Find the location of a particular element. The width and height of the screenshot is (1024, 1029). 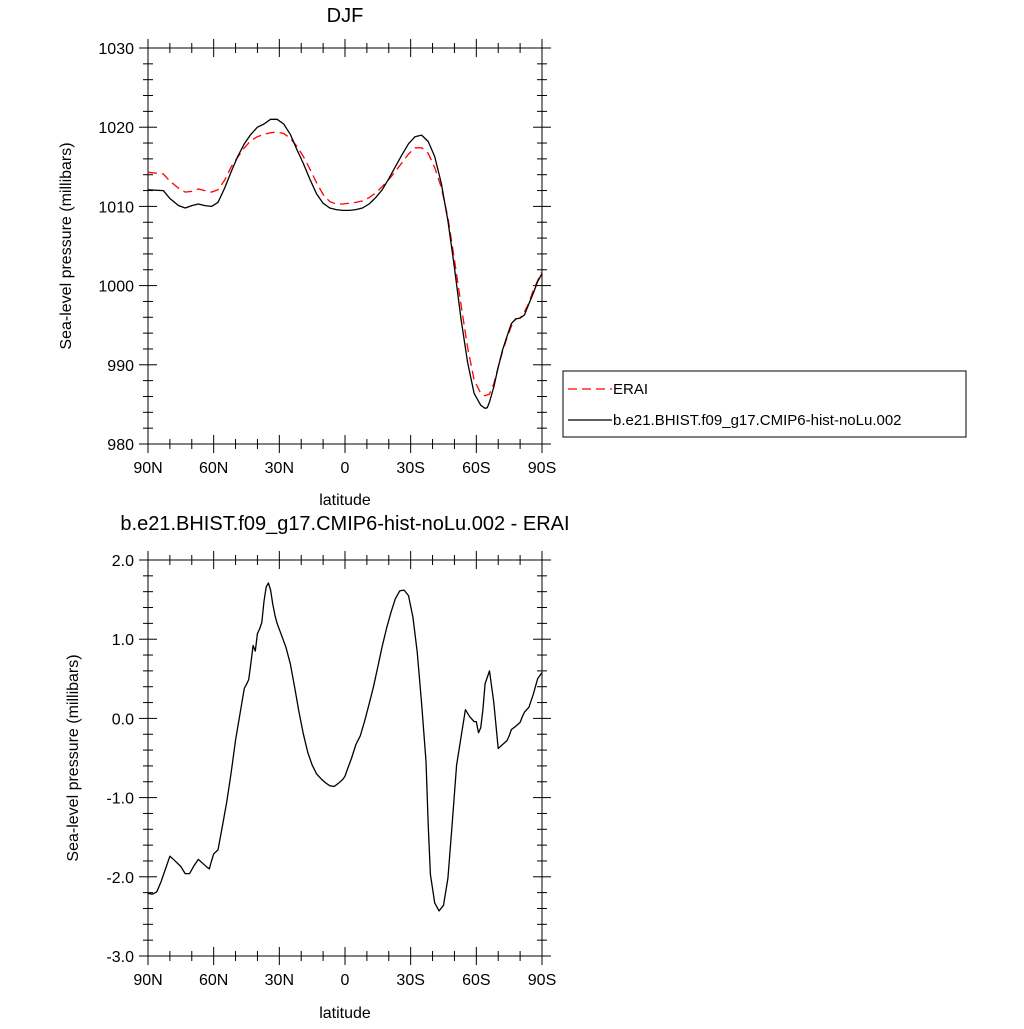

bottom-plot-frame is located at coordinates (345, 758).